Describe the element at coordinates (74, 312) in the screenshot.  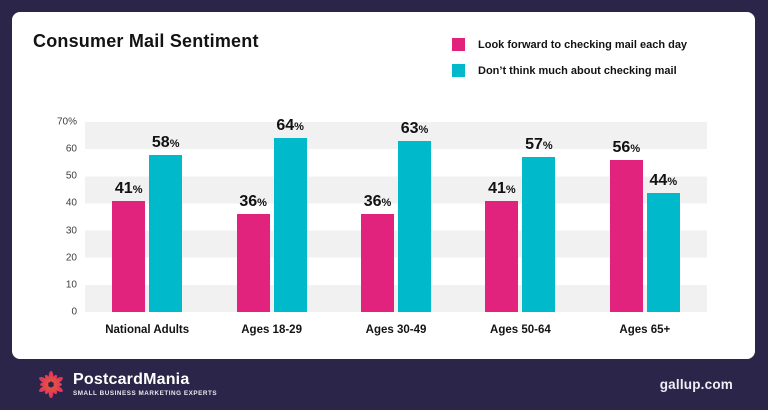
I see `y-tick-label: 0` at that location.